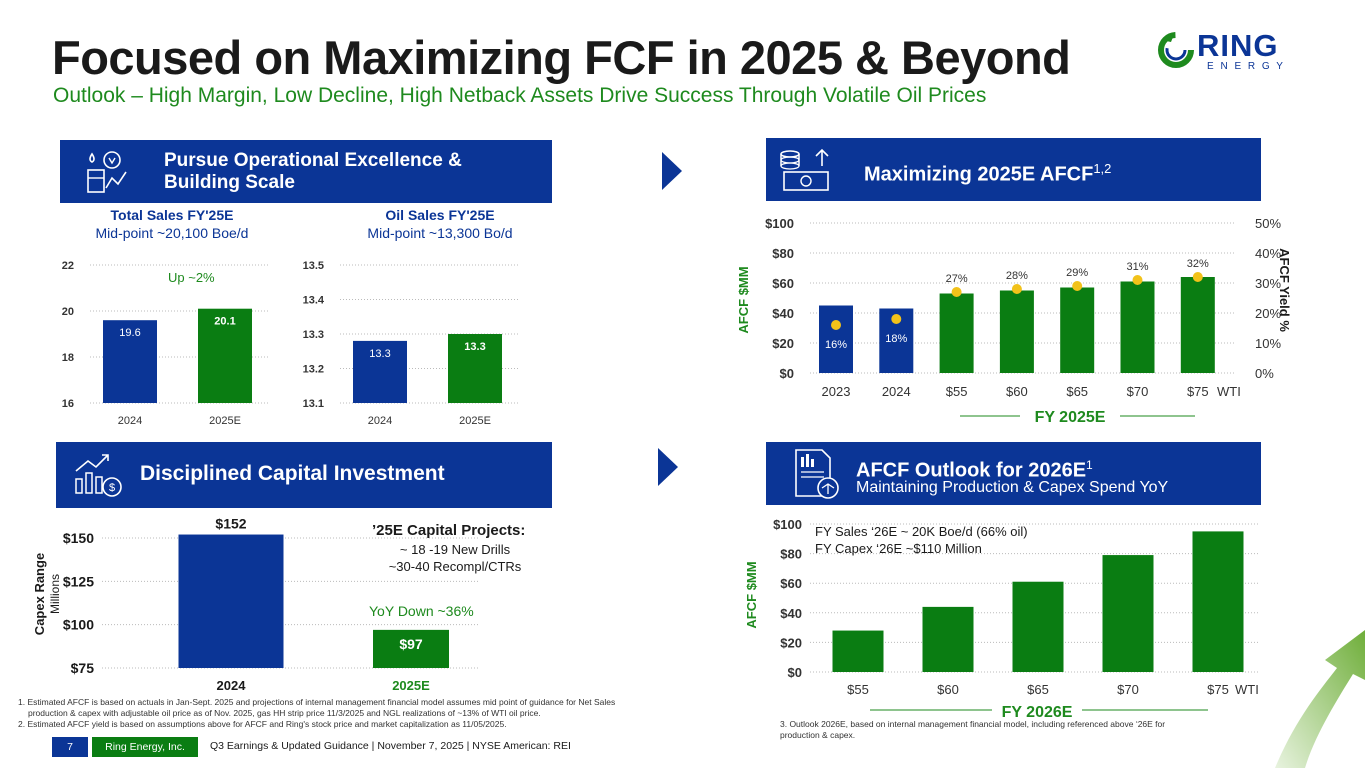 Image resolution: width=1365 pixels, height=768 pixels. I want to click on total-sales-title: Total Sales FY'25E, so click(172, 215).